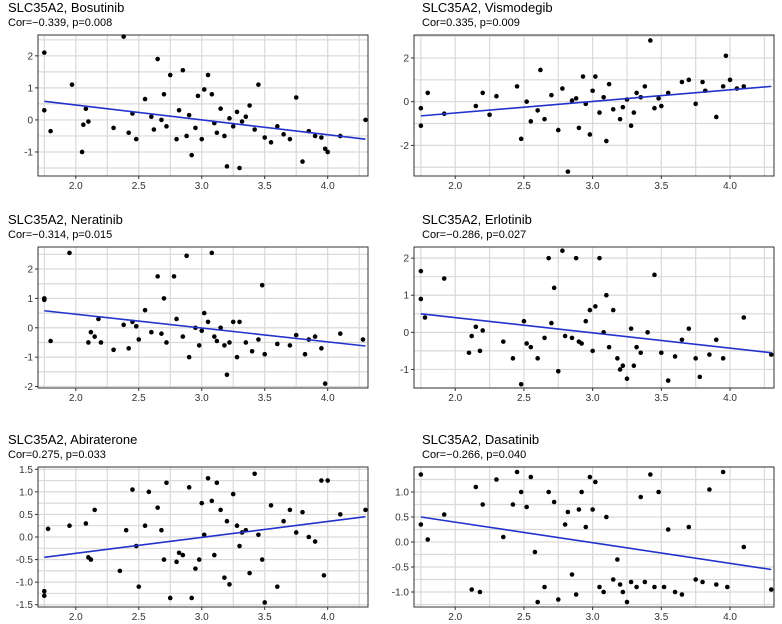  Describe the element at coordinates (594, 105) in the screenshot. I see `plot-background` at that location.